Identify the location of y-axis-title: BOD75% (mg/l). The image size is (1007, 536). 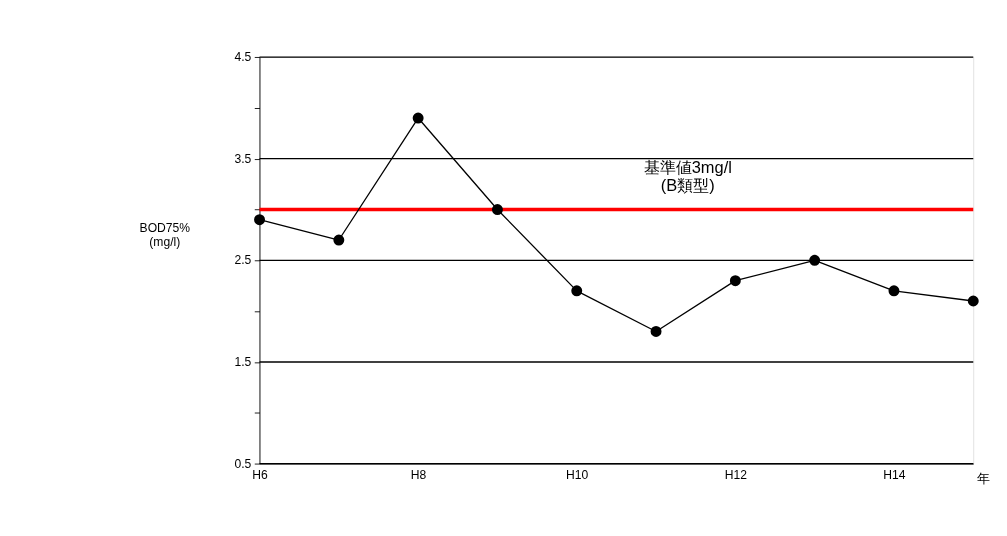
(165, 234).